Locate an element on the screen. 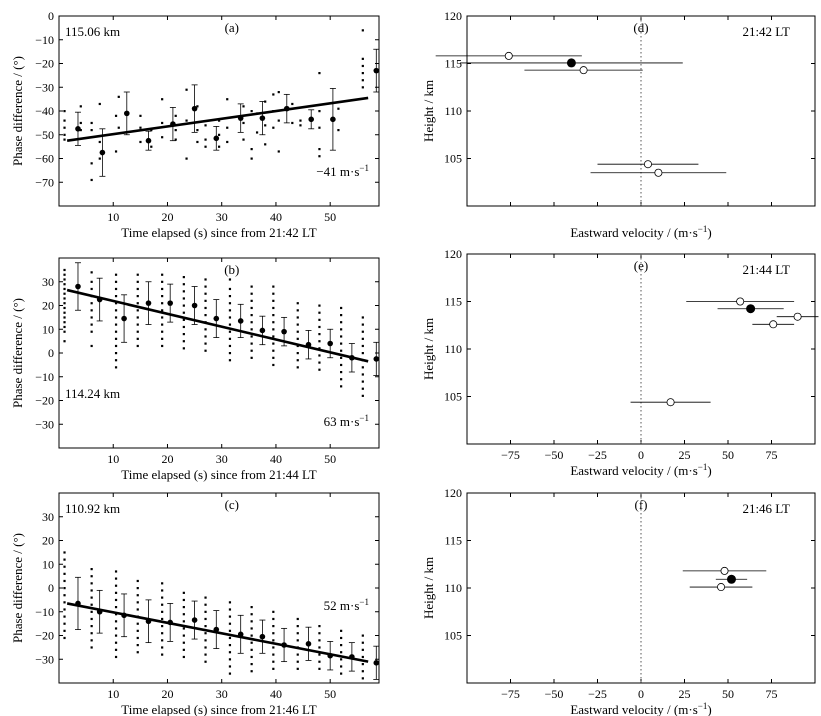 The image size is (821, 716). time-label: 21:46 LT is located at coordinates (766, 508).